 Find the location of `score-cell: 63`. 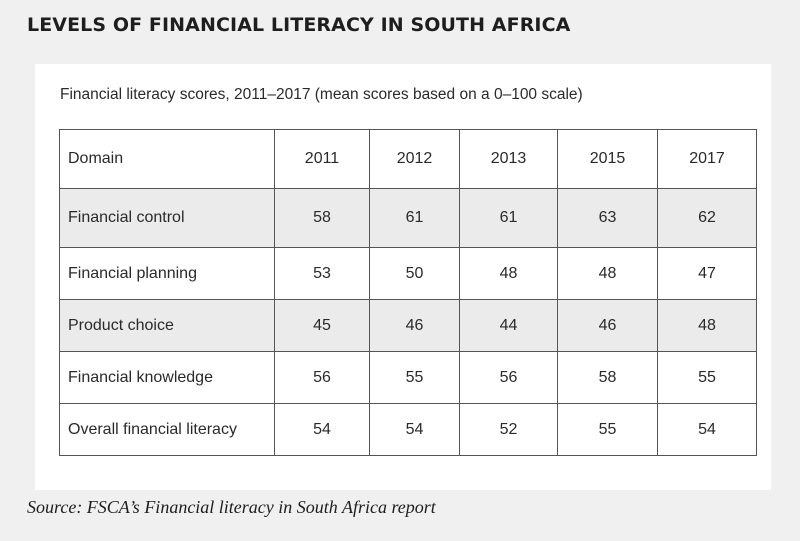

score-cell: 63 is located at coordinates (607, 218).